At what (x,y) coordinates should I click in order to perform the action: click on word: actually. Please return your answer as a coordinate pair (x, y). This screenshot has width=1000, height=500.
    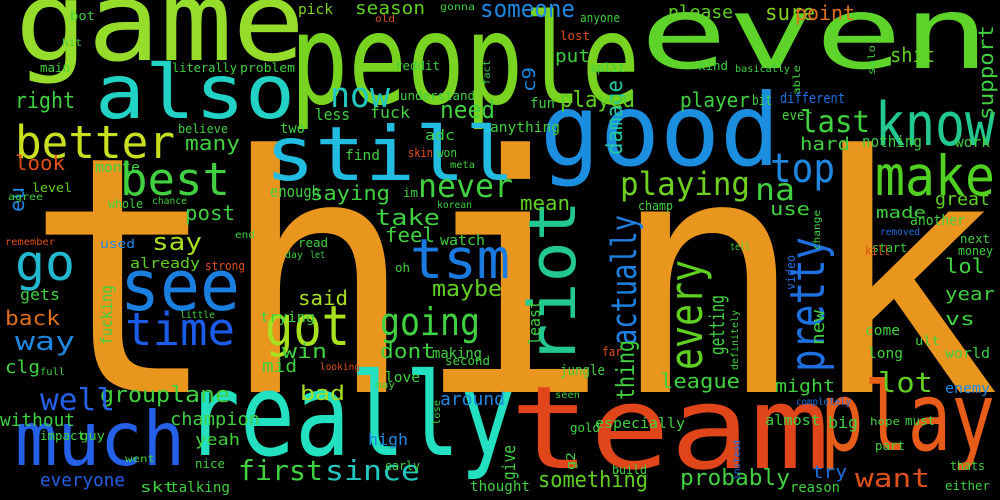
    Looking at the image, I should click on (625, 280).